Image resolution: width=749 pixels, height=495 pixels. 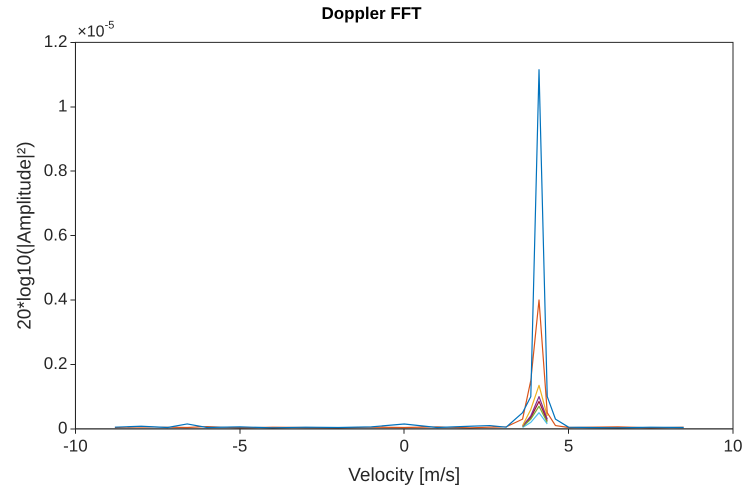 What do you see at coordinates (56, 170) in the screenshot?
I see `y-tick-label: 0.8` at bounding box center [56, 170].